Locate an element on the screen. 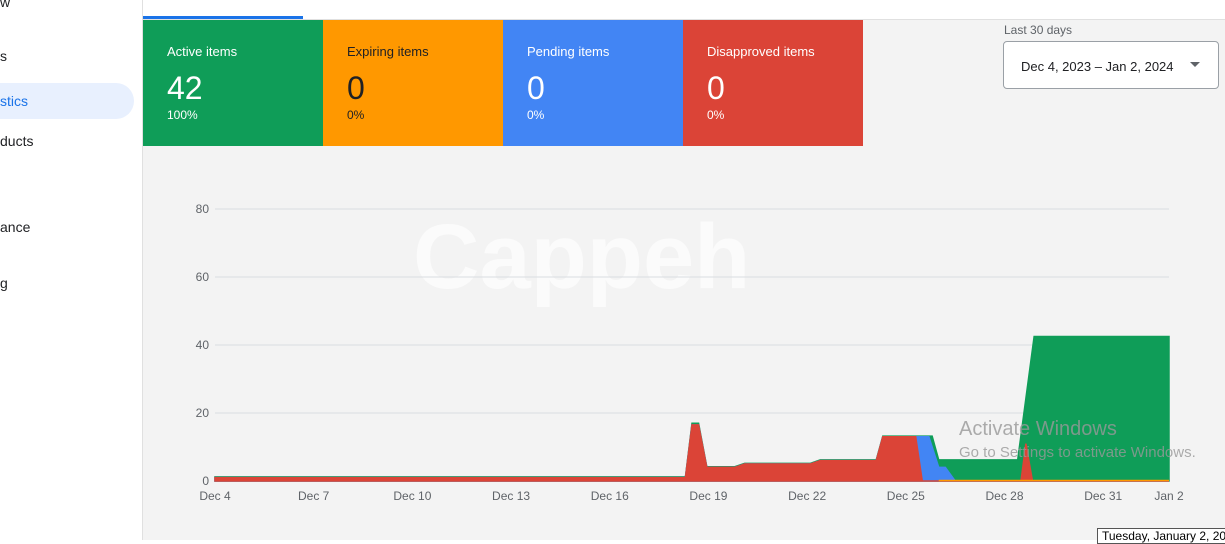  card-disapproved-items: Disapproved items 0 0% is located at coordinates (773, 83).